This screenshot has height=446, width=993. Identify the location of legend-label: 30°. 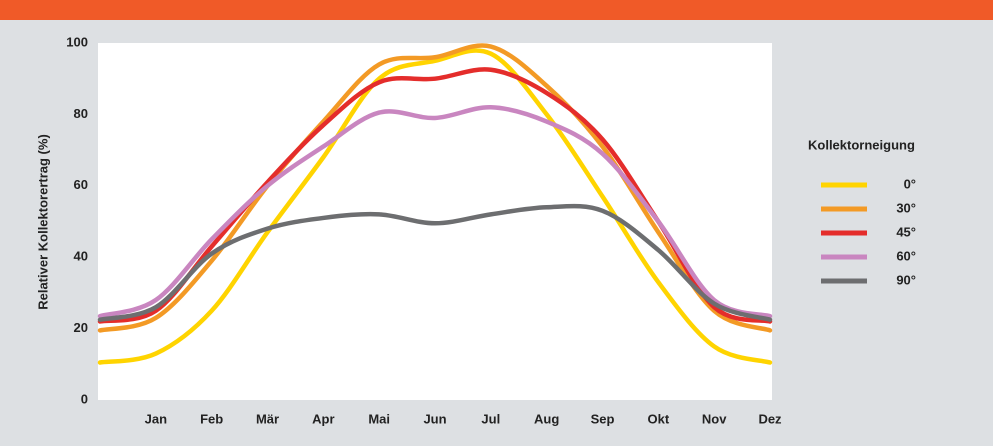
(906, 207).